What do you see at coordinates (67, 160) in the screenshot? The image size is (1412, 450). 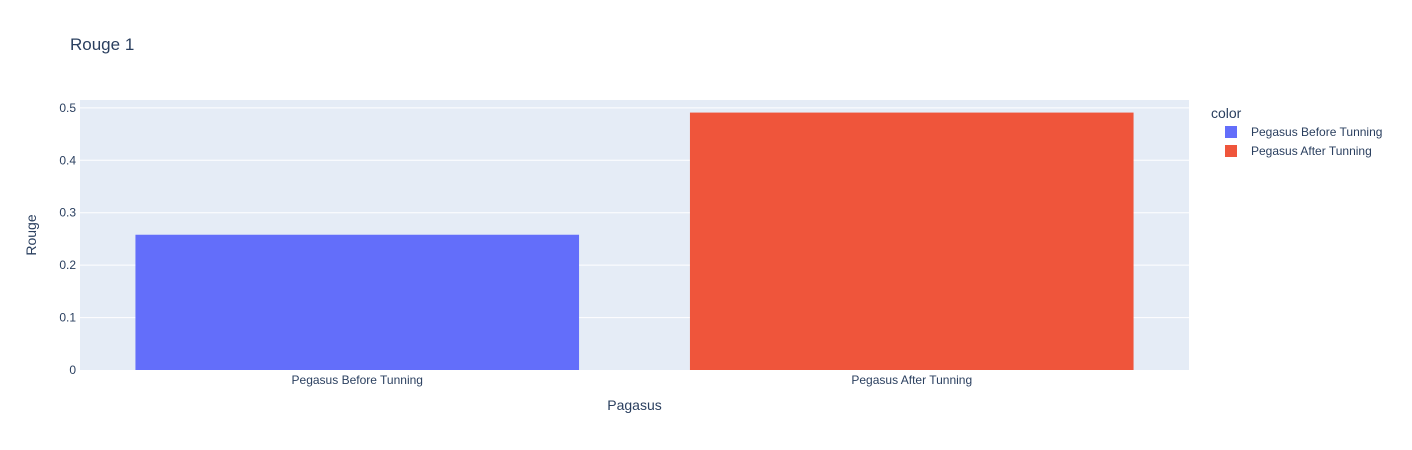 I see `y-tick-label: 0.4` at bounding box center [67, 160].